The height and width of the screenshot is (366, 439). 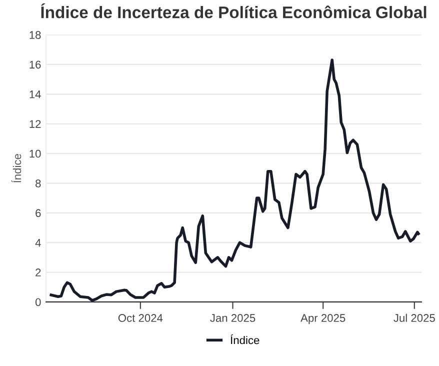 I want to click on y-tick-label: 16, so click(x=35, y=64).